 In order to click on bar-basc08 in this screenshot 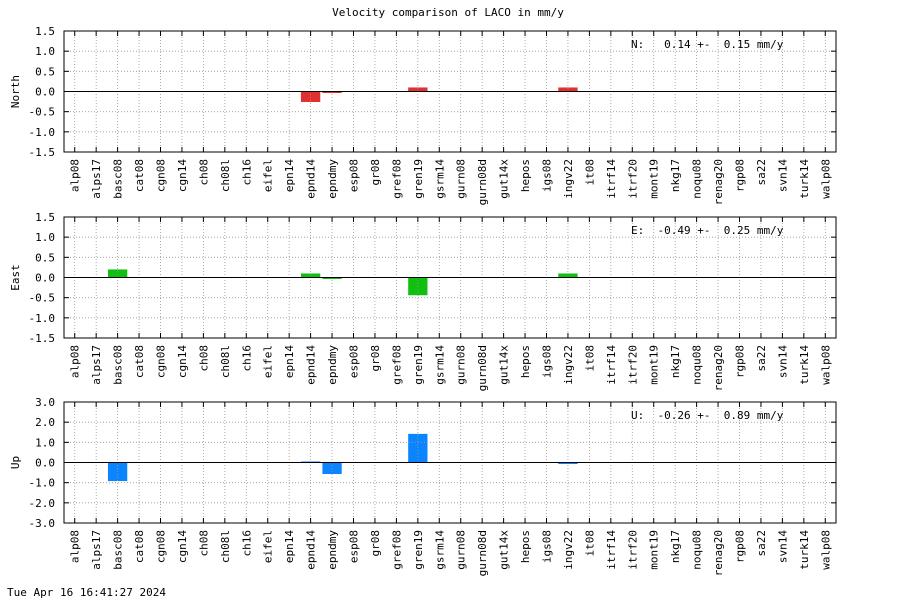, I will do `click(117, 273)`.